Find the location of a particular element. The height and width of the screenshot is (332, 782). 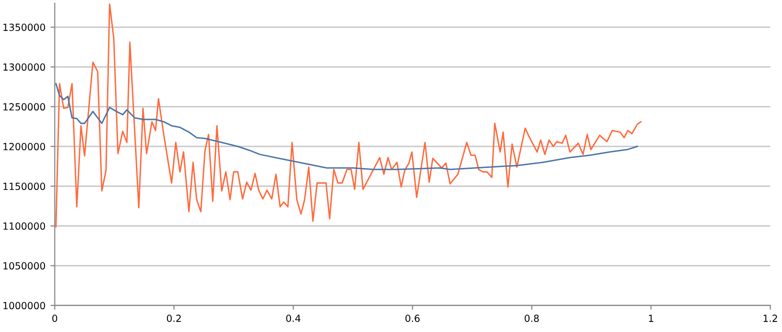

x-tick-label: 0.8 is located at coordinates (531, 318).